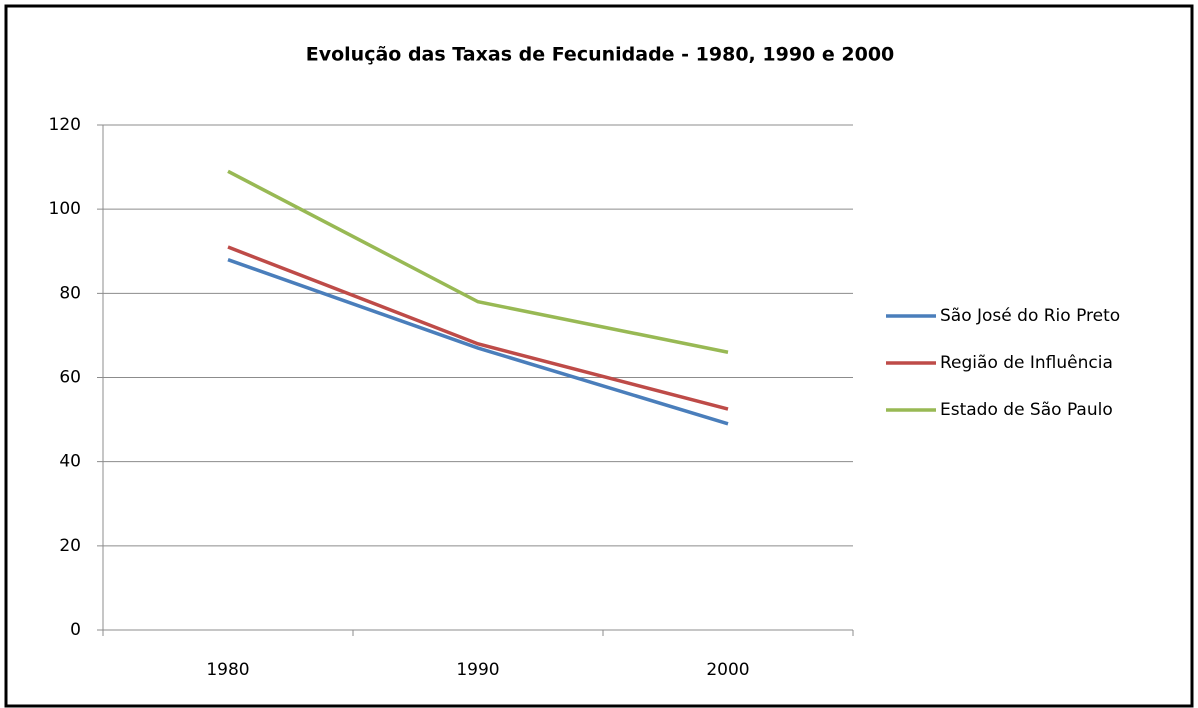 This screenshot has height=708, width=1198. Describe the element at coordinates (70, 293) in the screenshot. I see `y-tick-label: 80` at that location.